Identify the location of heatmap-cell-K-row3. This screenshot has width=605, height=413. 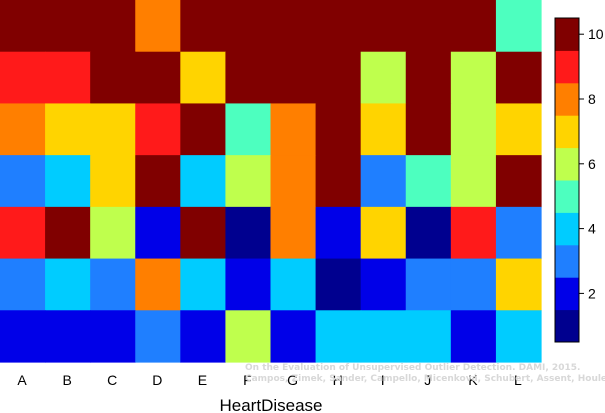
(473, 129).